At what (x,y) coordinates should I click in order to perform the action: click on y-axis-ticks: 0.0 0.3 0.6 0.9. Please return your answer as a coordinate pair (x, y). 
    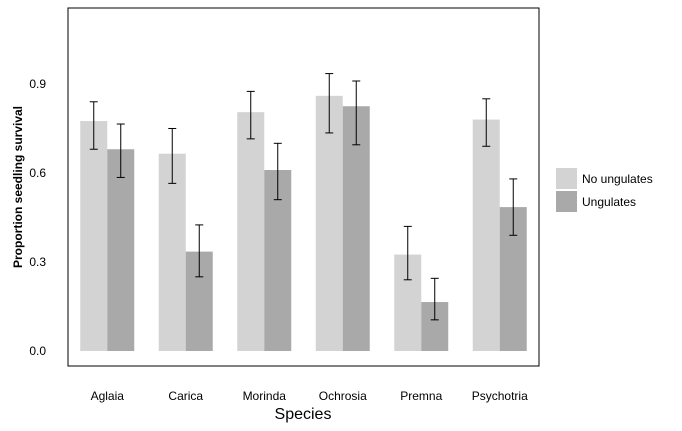
    Looking at the image, I should click on (37, 217).